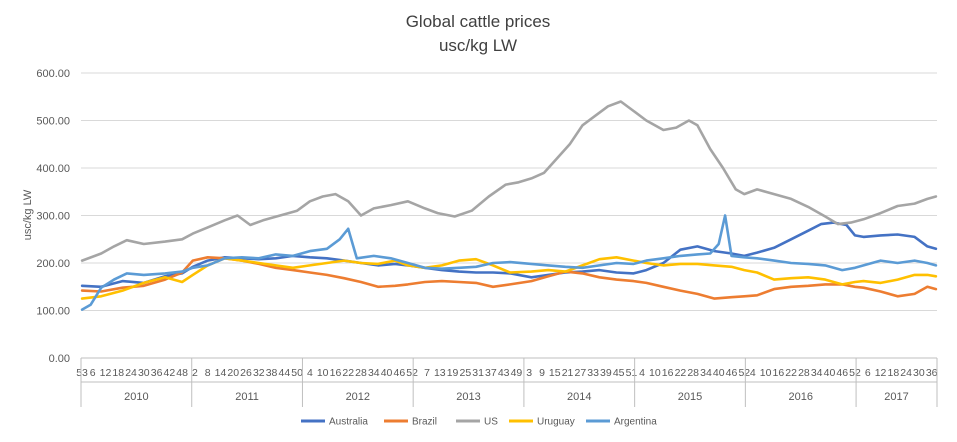  Describe the element at coordinates (453, 373) in the screenshot. I see `x-tick-label: 19` at that location.